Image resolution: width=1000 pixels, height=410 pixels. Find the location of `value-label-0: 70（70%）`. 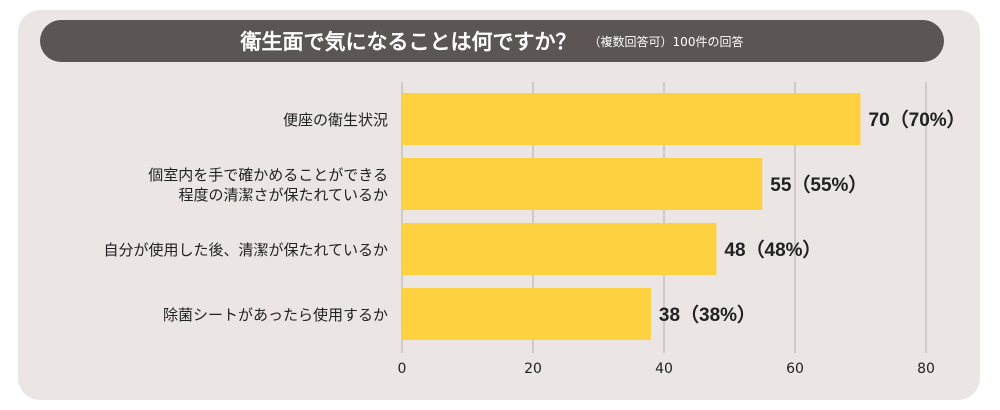

value-label-0: 70（70%） is located at coordinates (917, 119).